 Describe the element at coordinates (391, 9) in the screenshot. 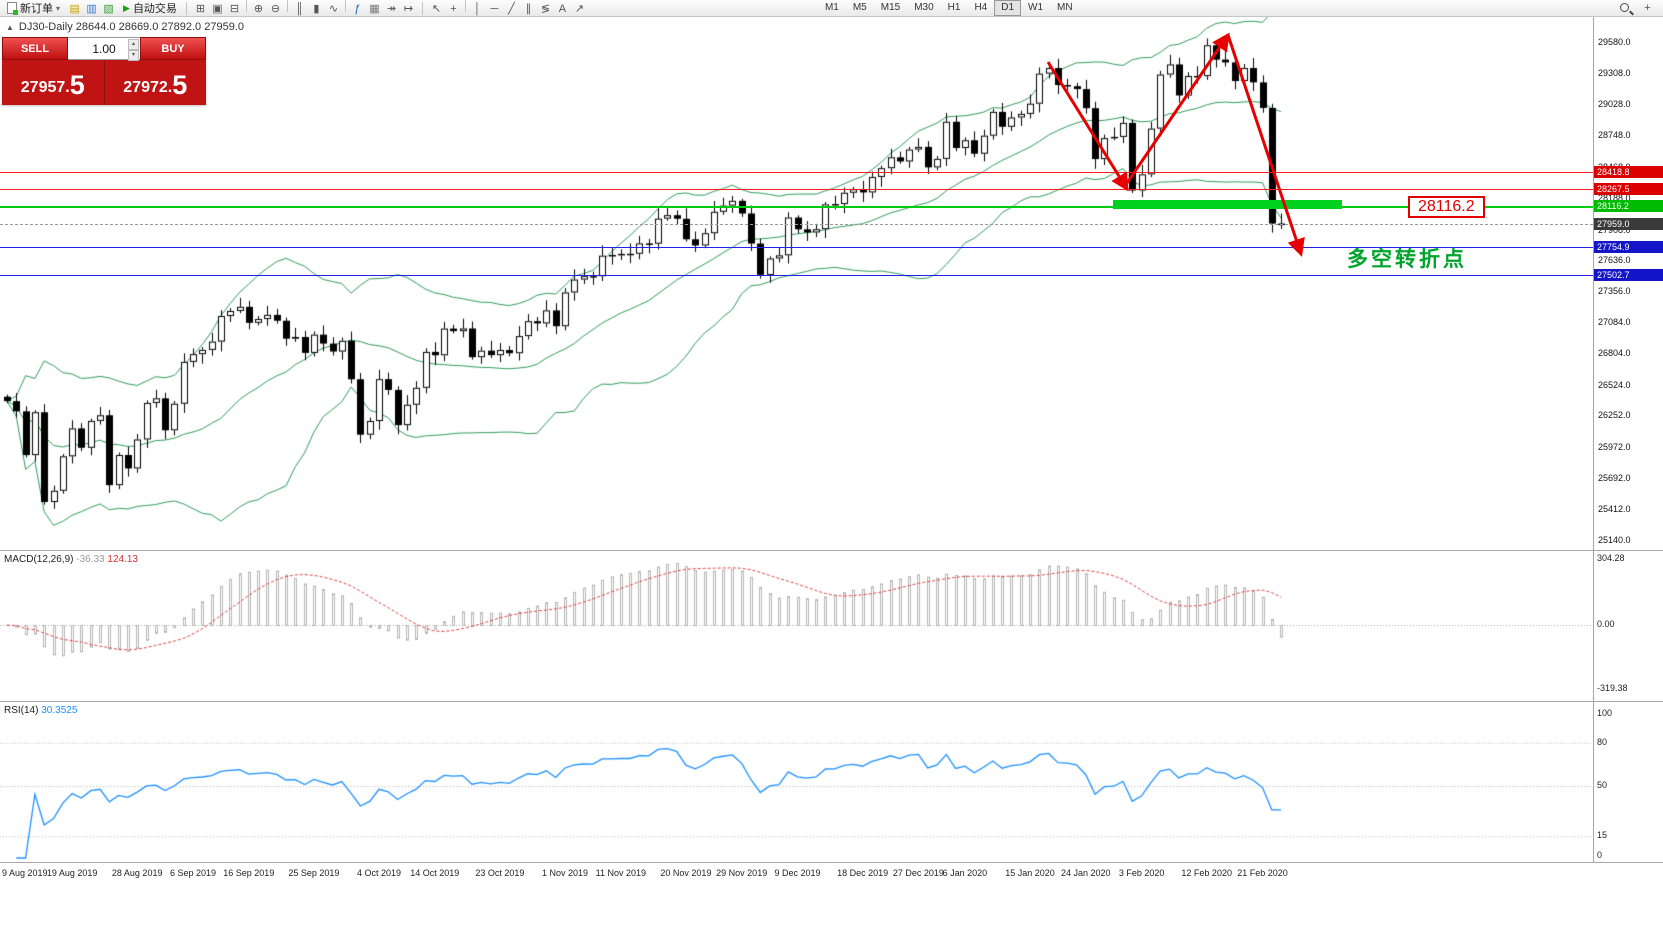

I see `auto-scroll-icon: ↠` at that location.